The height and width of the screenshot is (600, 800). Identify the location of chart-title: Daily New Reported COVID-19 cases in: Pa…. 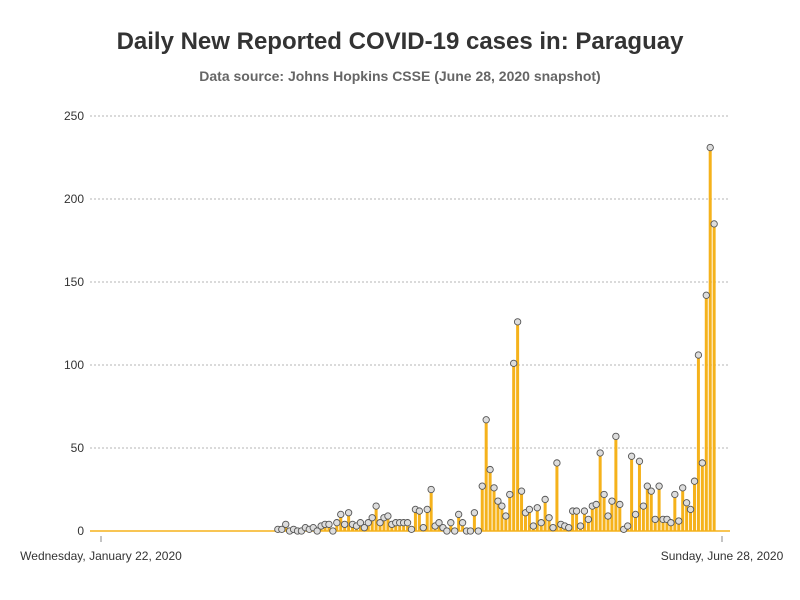
(400, 41).